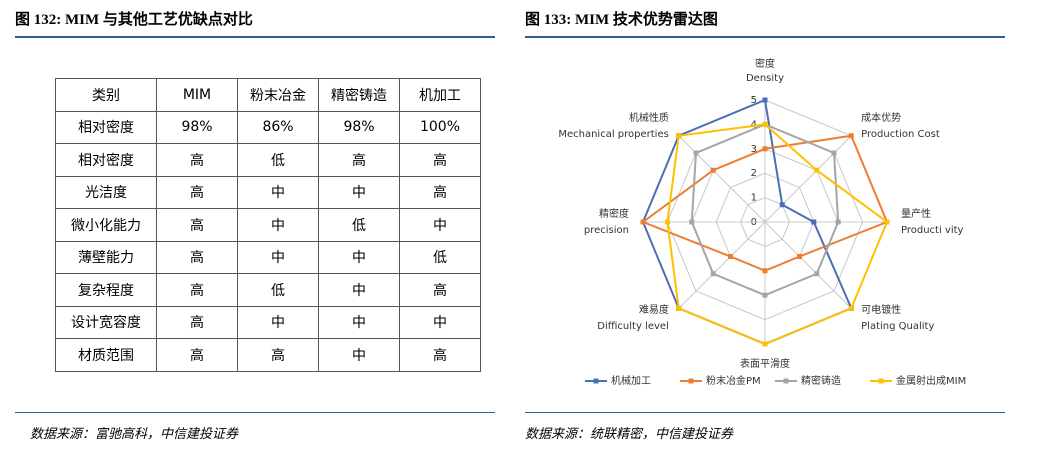 The width and height of the screenshot is (1040, 457). What do you see at coordinates (754, 149) in the screenshot?
I see `r-tick-label: 3` at bounding box center [754, 149].